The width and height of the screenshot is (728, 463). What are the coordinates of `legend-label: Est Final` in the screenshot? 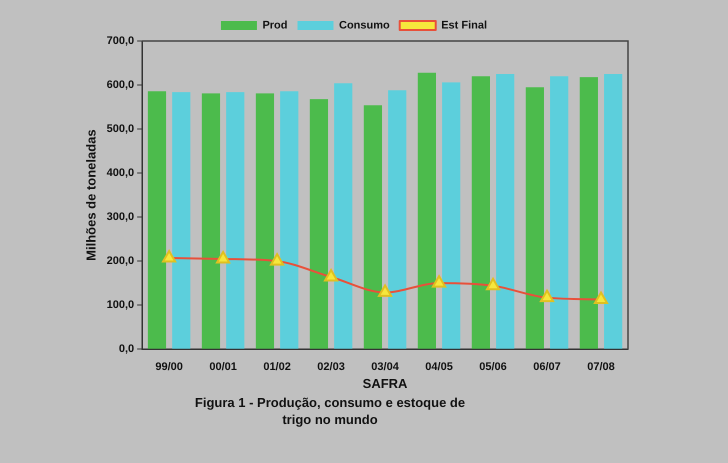 It's located at (464, 26).